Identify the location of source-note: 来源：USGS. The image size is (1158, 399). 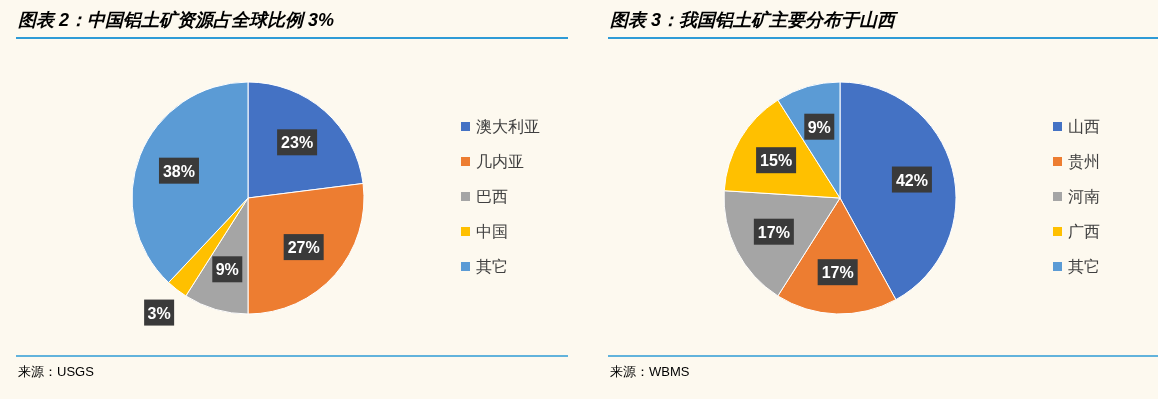
(56, 371).